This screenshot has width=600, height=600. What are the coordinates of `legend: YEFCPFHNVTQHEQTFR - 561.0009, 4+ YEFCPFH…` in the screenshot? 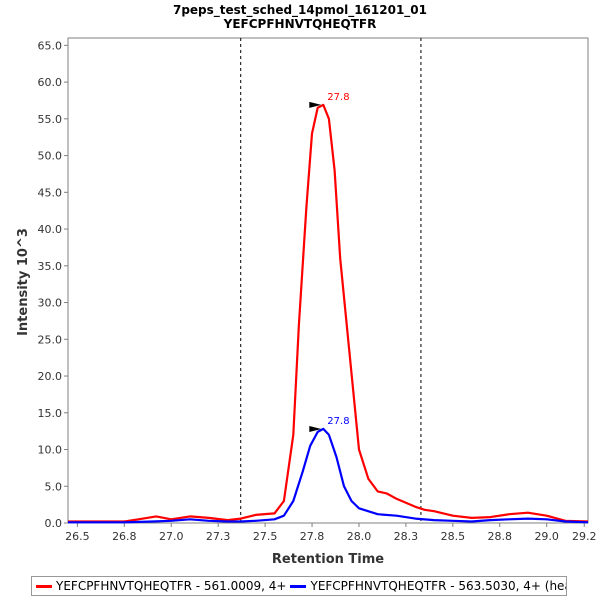 It's located at (299, 586).